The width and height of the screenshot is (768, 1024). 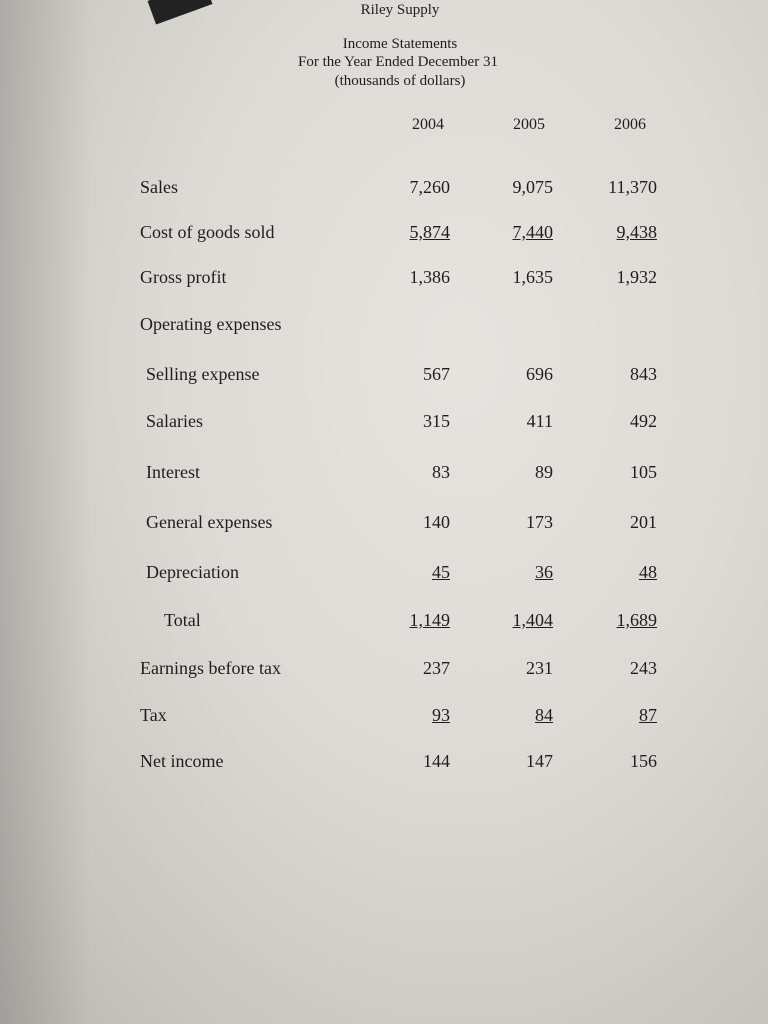 I want to click on row-label: Gross profit, so click(x=183, y=277).